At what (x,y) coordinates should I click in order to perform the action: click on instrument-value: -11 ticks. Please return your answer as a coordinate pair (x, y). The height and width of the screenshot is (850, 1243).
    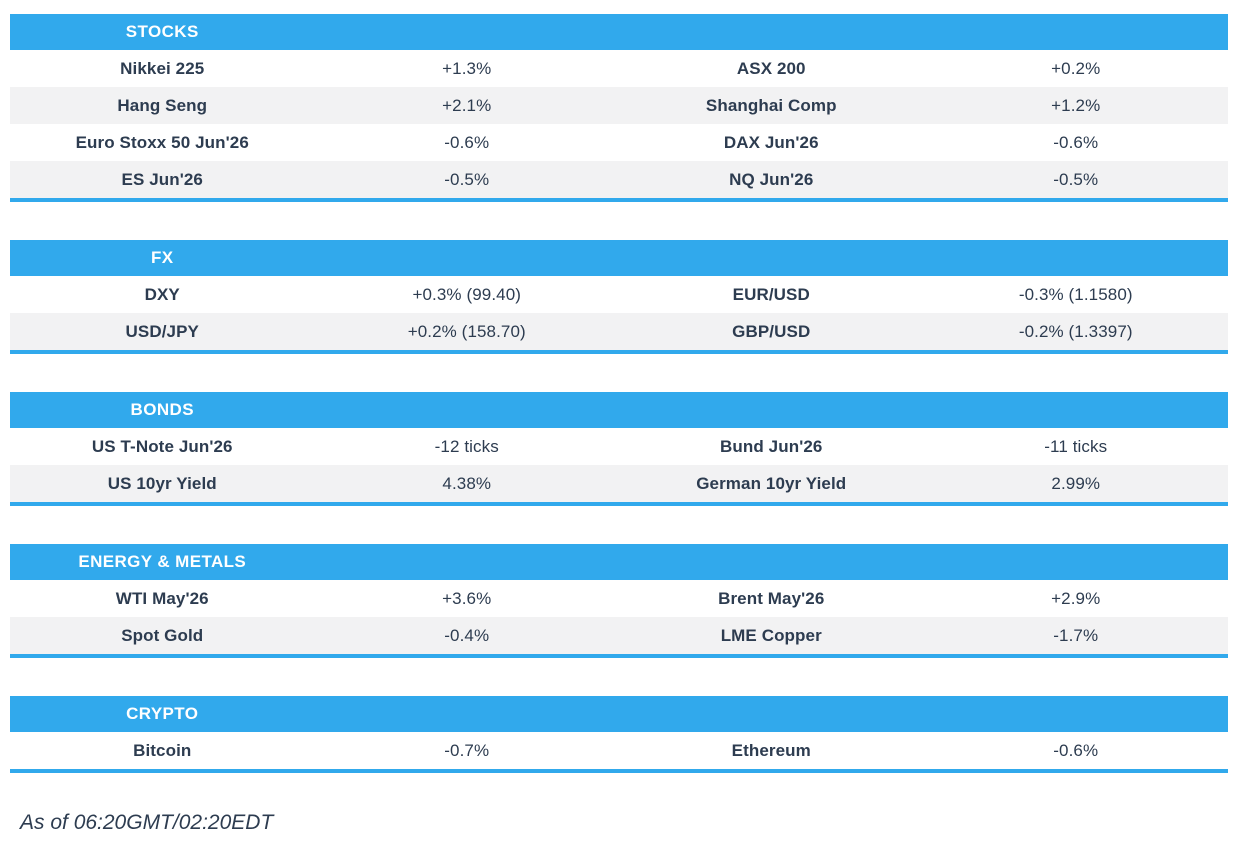
    Looking at the image, I should click on (1076, 446).